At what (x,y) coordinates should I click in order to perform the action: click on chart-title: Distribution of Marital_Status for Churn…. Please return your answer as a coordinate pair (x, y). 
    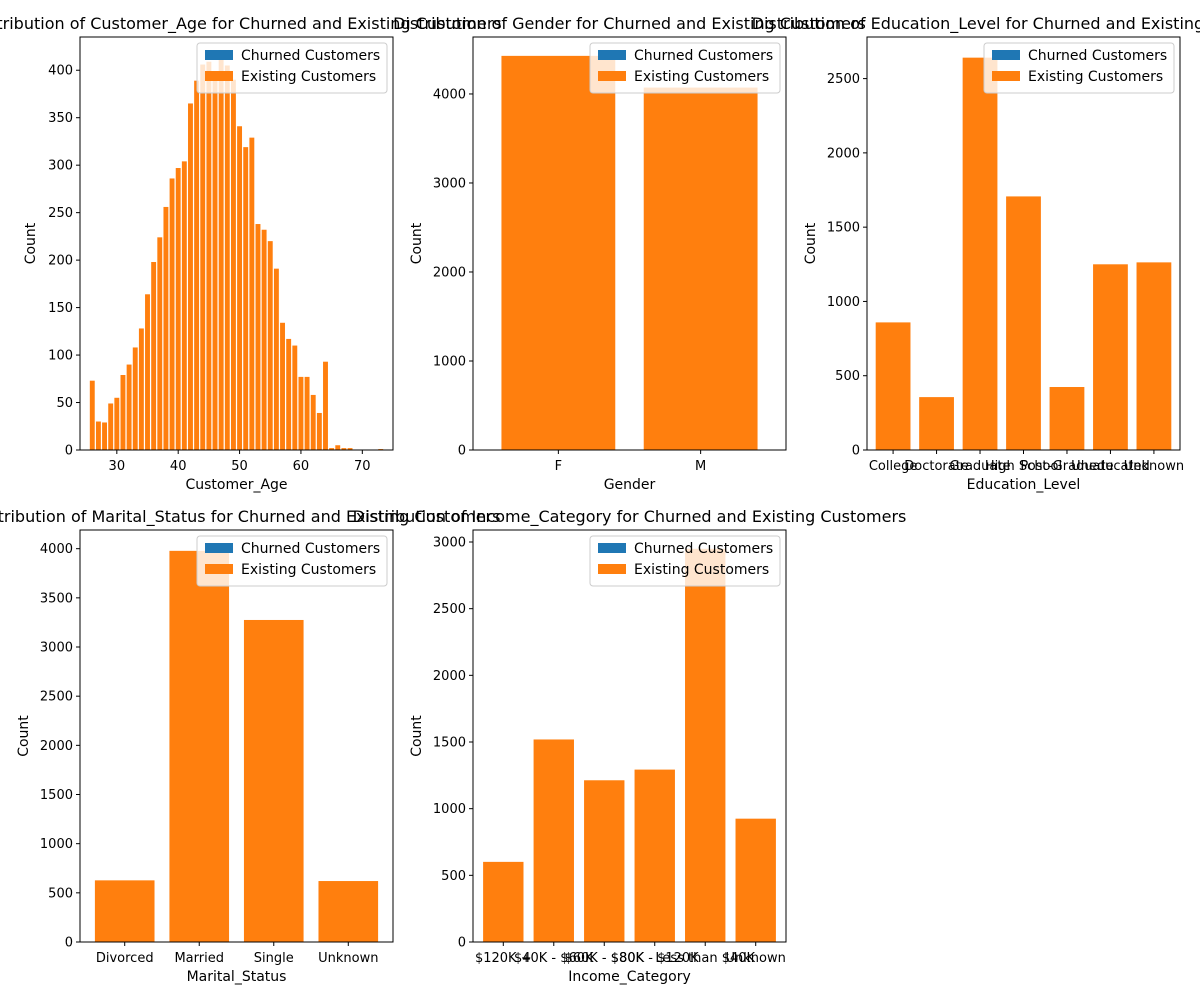
    Looking at the image, I should click on (250, 517).